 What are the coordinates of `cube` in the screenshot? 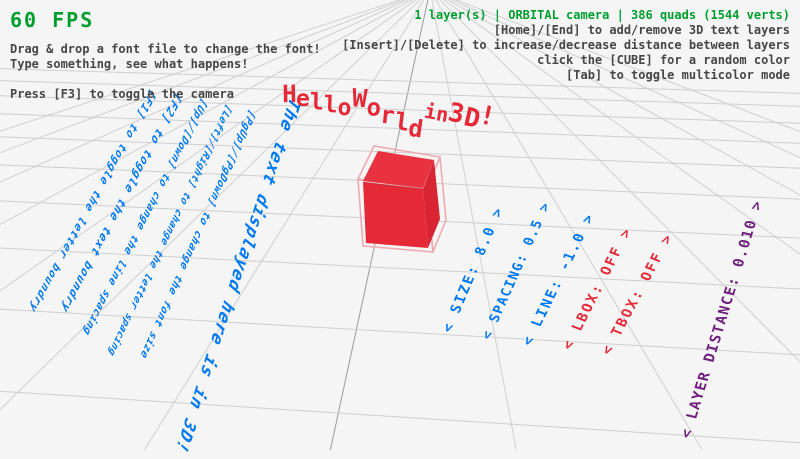 It's located at (401, 199).